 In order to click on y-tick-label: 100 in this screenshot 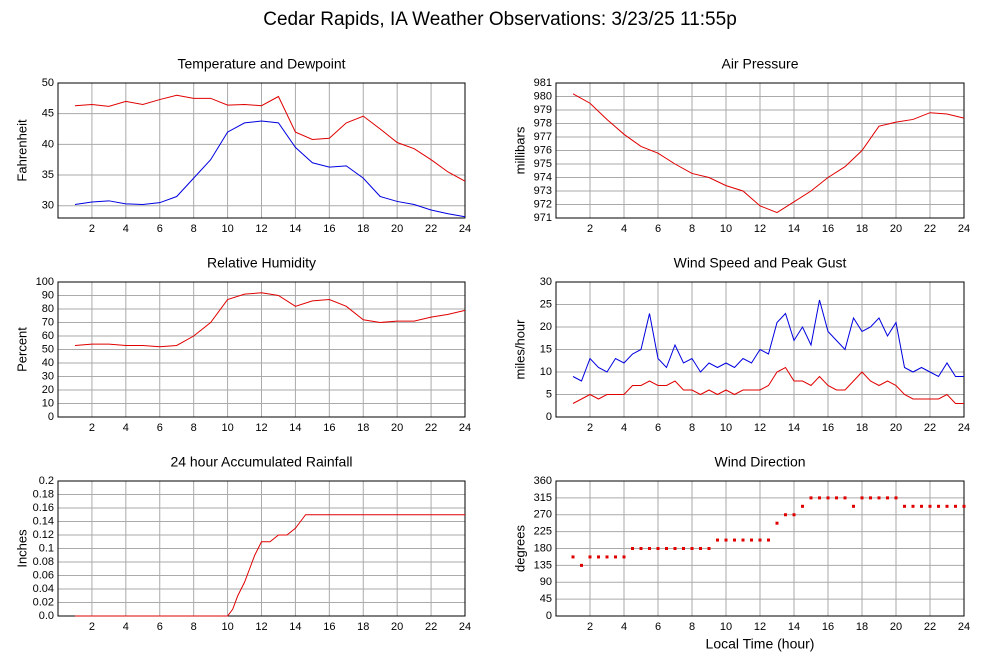, I will do `click(45, 282)`.